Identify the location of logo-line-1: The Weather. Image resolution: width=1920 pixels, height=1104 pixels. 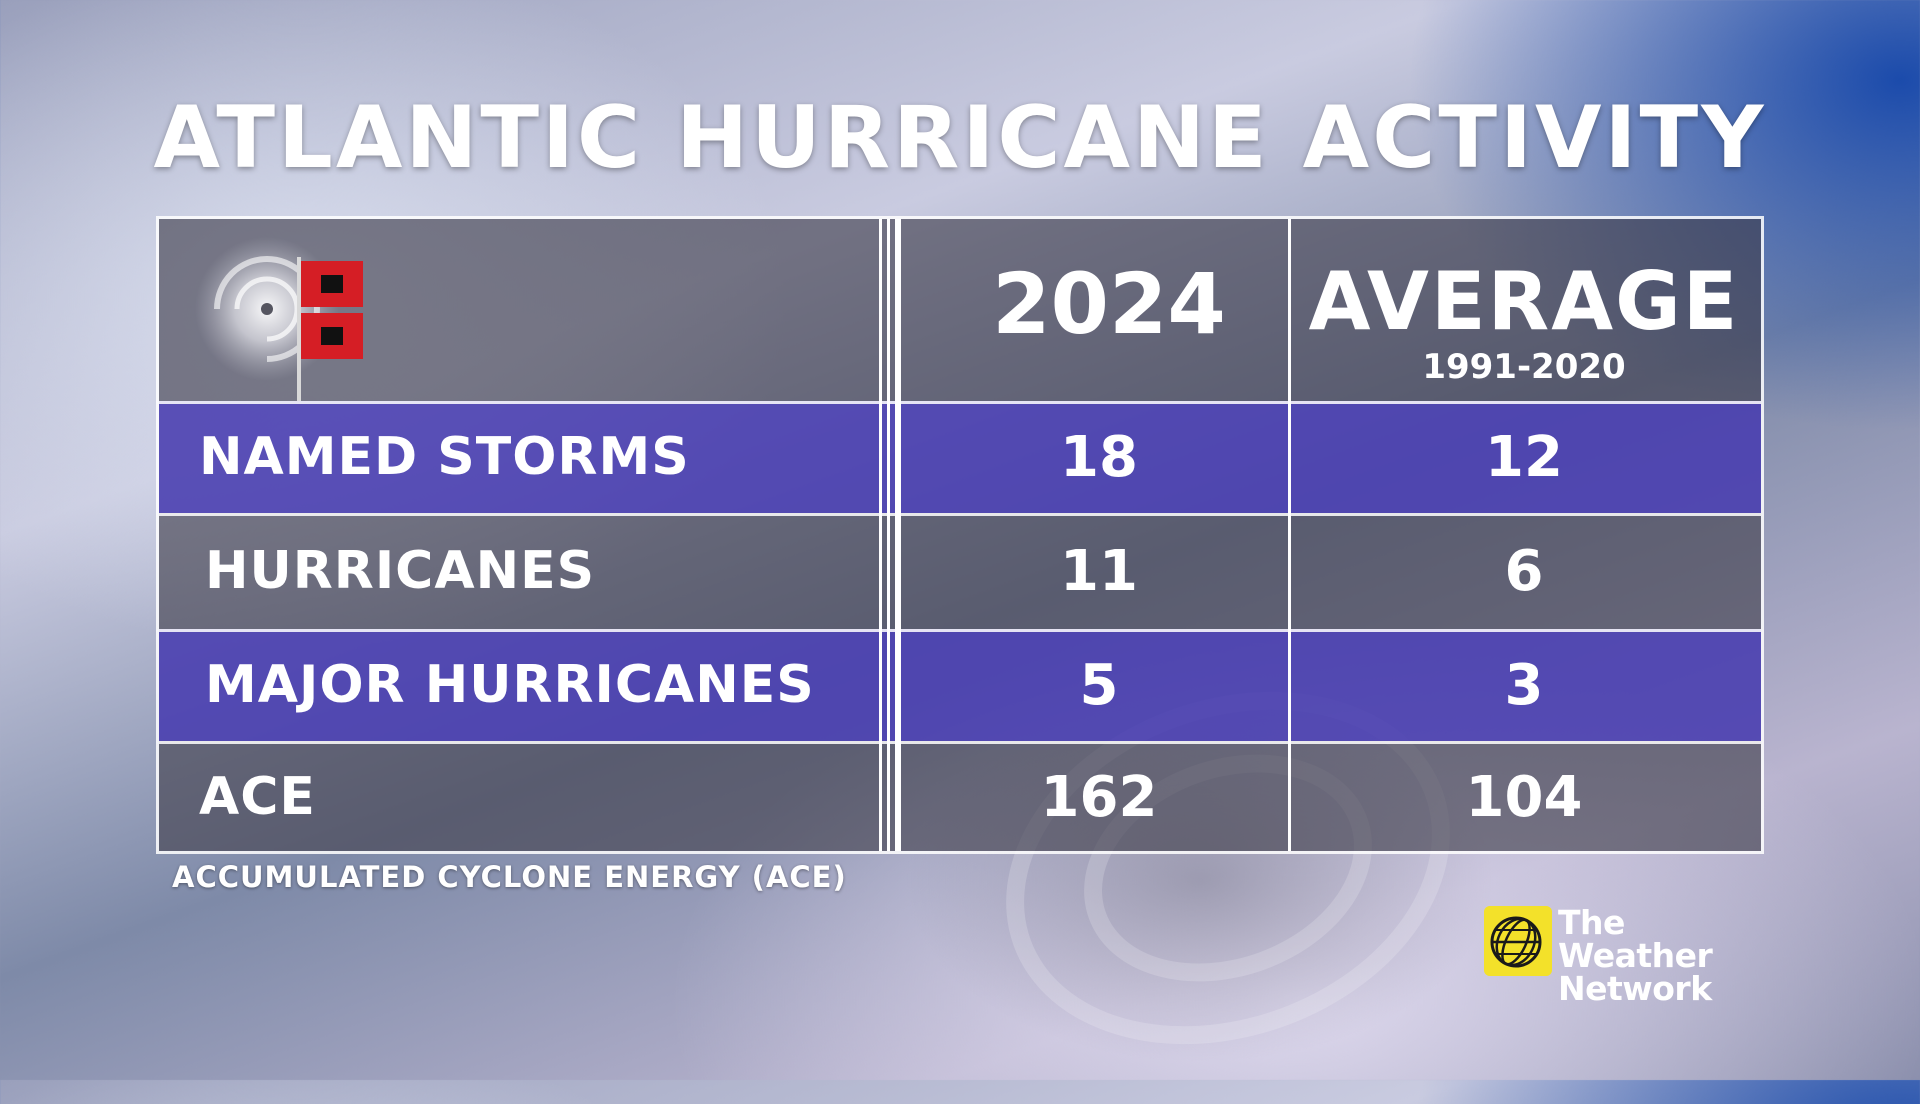
(1635, 939).